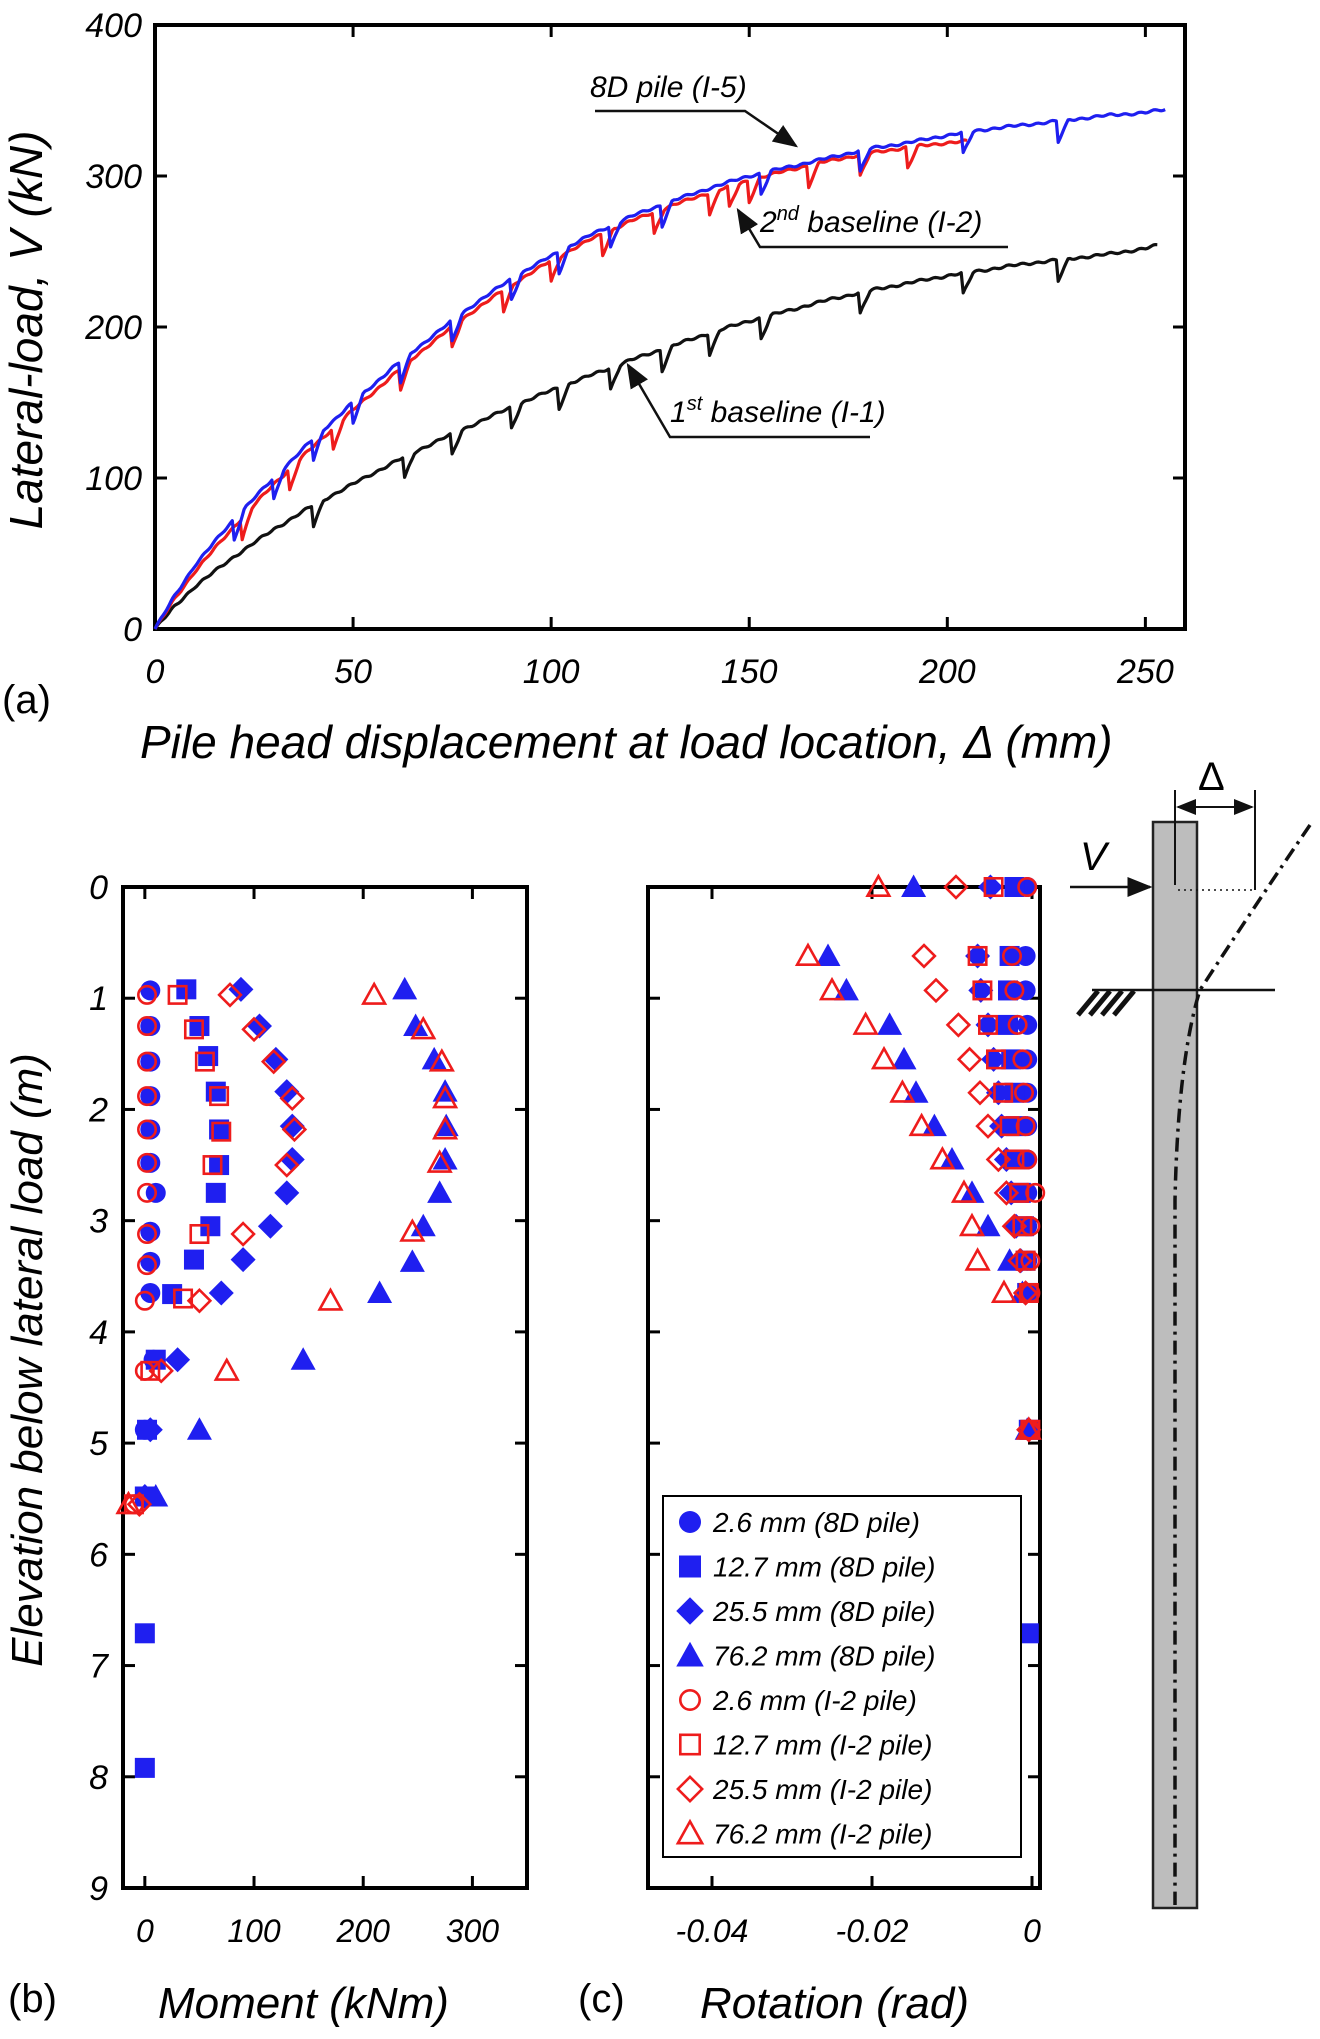  I want to click on panel-a-y-axis-label: Lateral-load, V (kN), so click(26, 330).